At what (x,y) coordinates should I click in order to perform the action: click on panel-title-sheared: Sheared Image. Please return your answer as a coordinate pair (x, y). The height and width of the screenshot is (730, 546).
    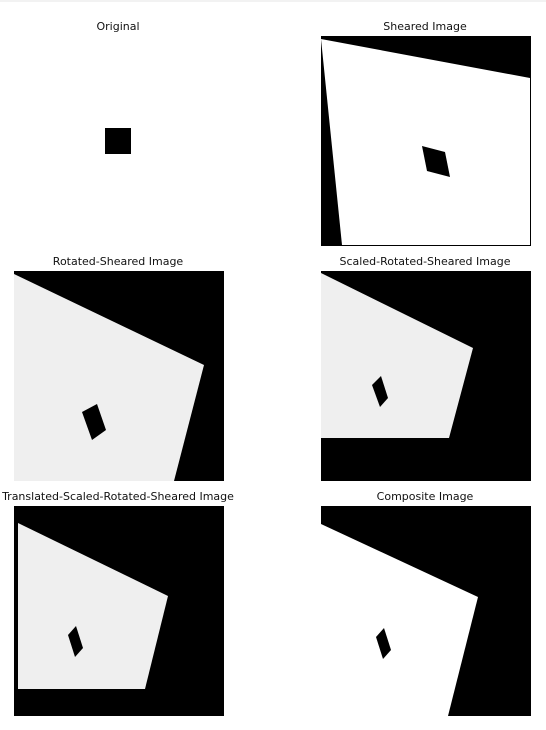
    Looking at the image, I should click on (425, 26).